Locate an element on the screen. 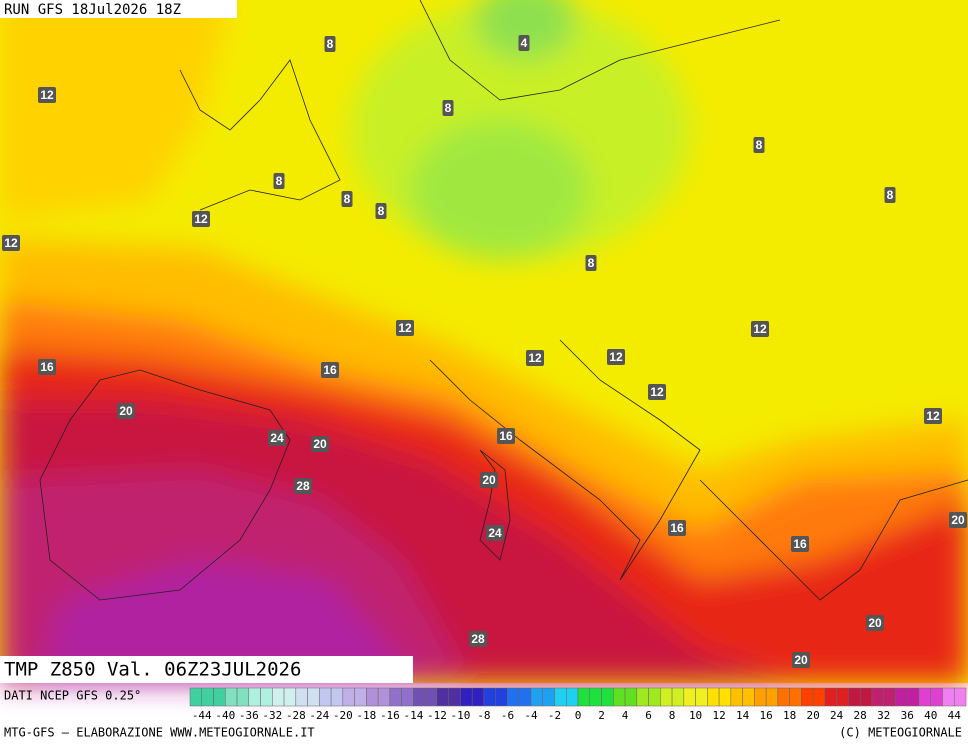  contour-label: 28 is located at coordinates (478, 639).